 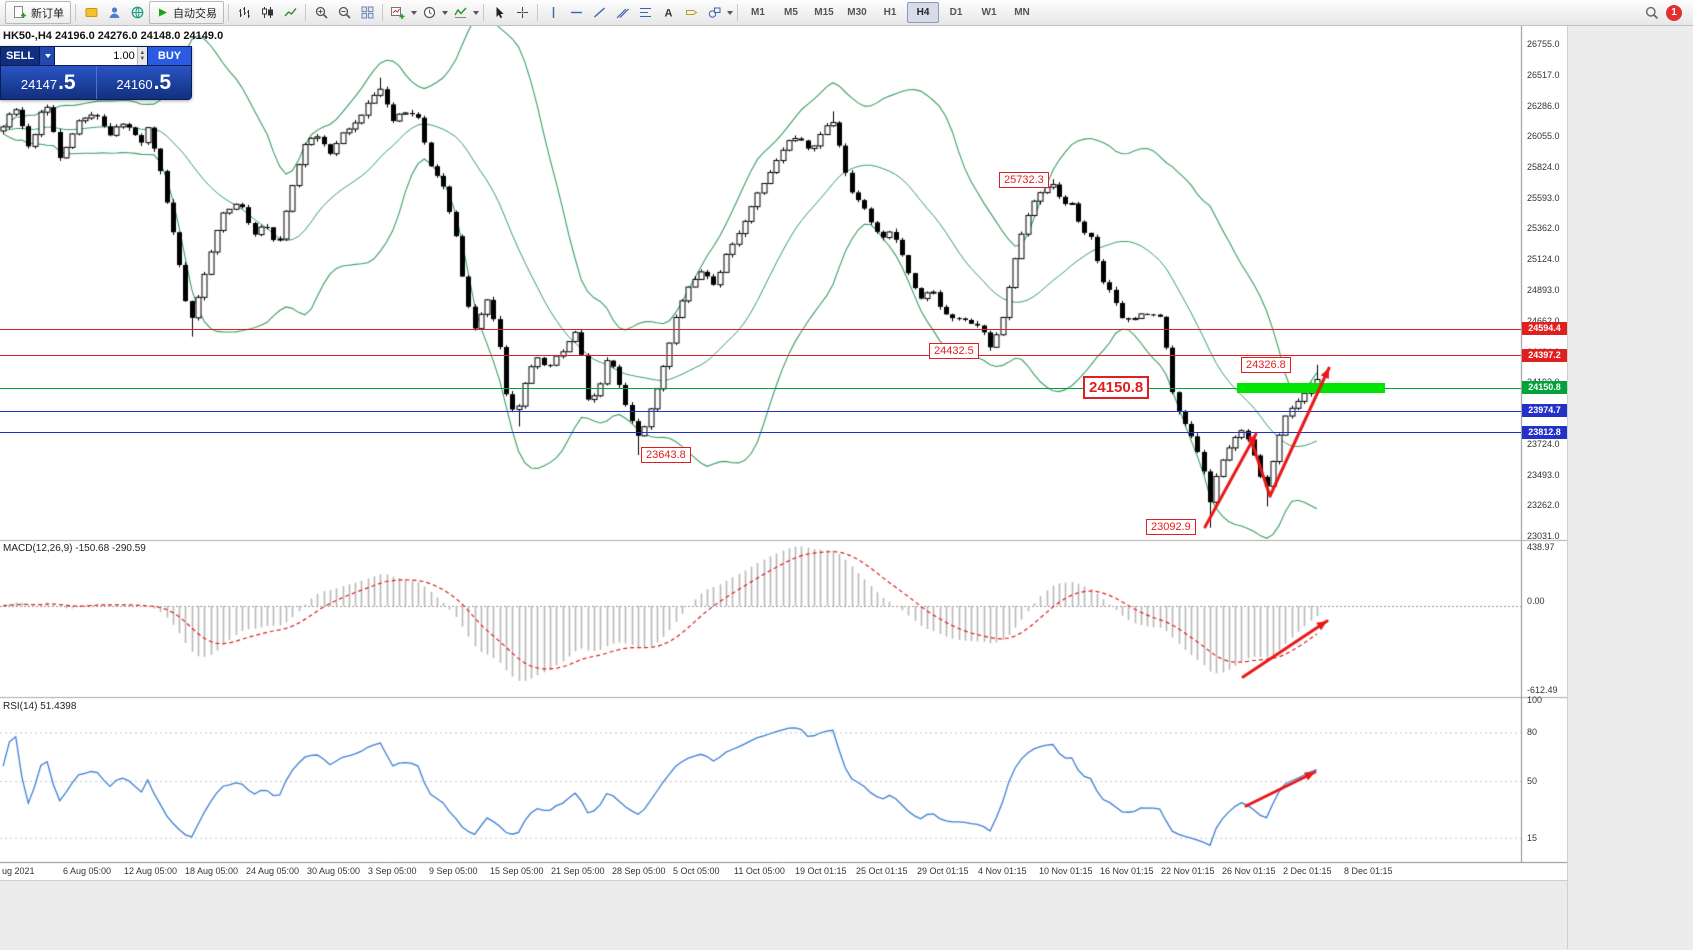 I want to click on right-empty-panel, so click(x=1630, y=487).